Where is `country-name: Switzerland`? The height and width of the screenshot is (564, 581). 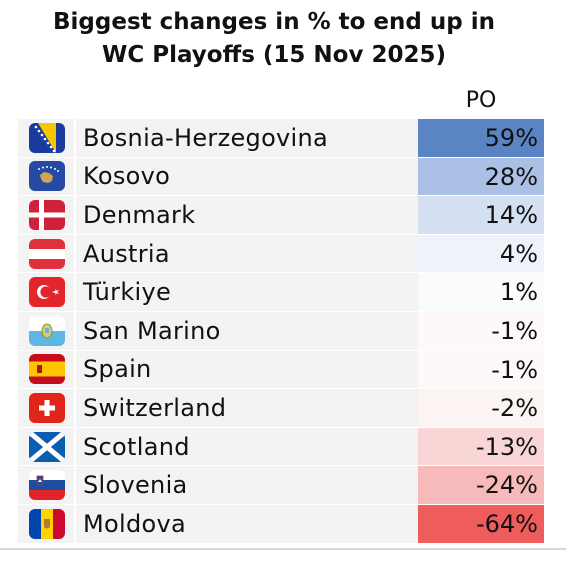
country-name: Switzerland is located at coordinates (155, 407).